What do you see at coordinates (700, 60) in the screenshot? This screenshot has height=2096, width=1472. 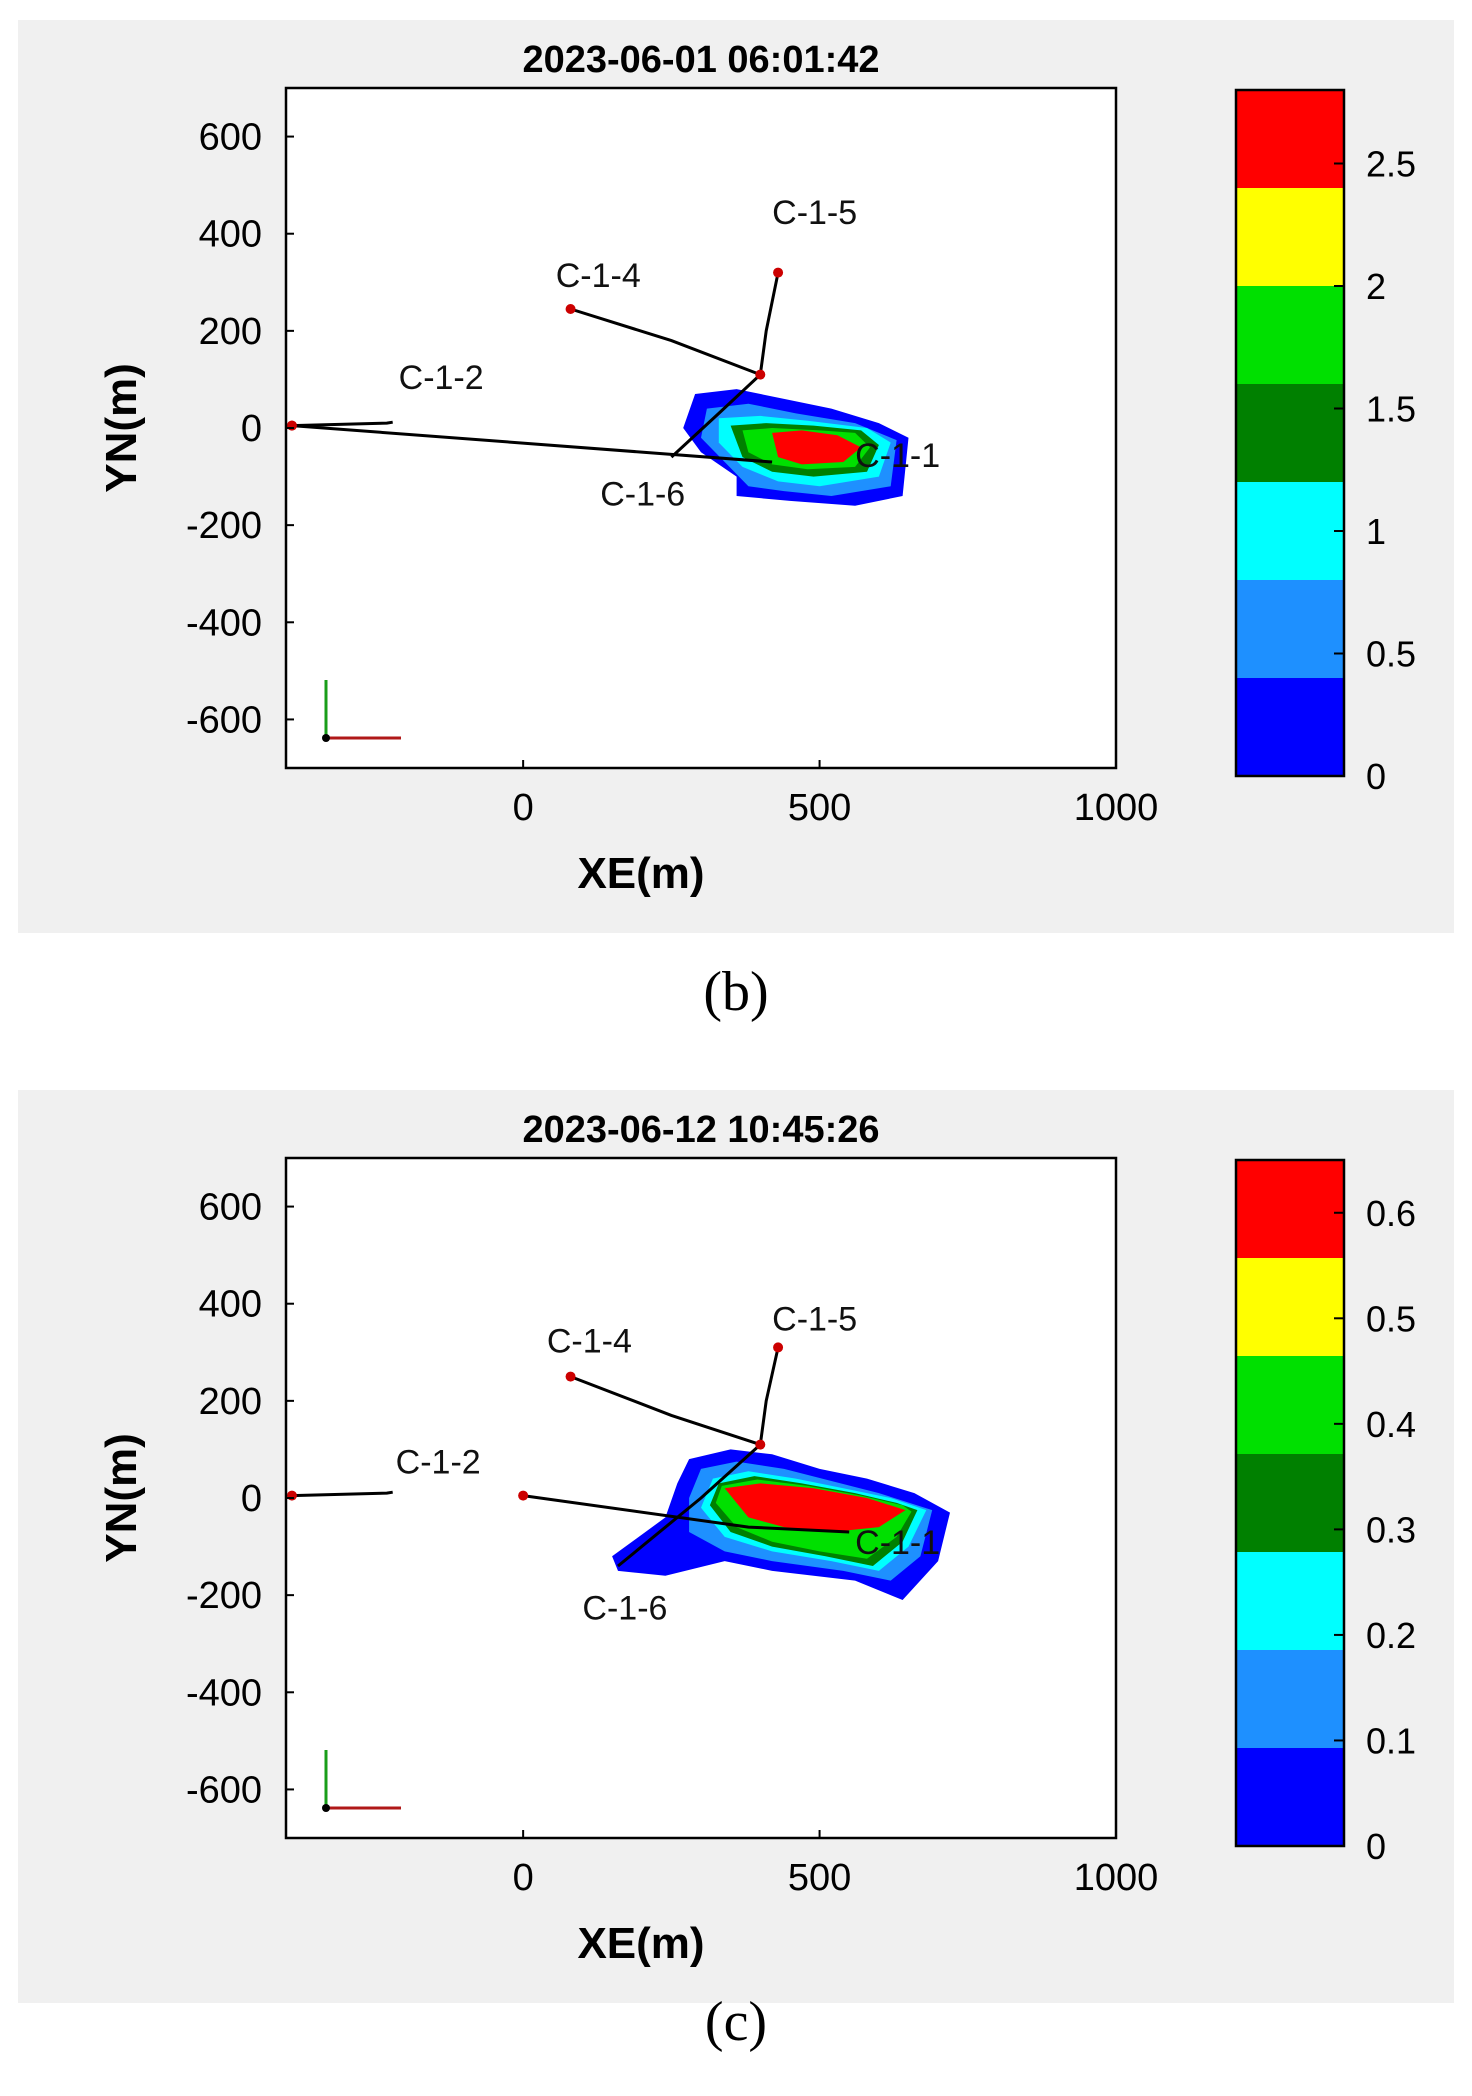 I see `chart-title: 2023-06-01 06:01:42` at bounding box center [700, 60].